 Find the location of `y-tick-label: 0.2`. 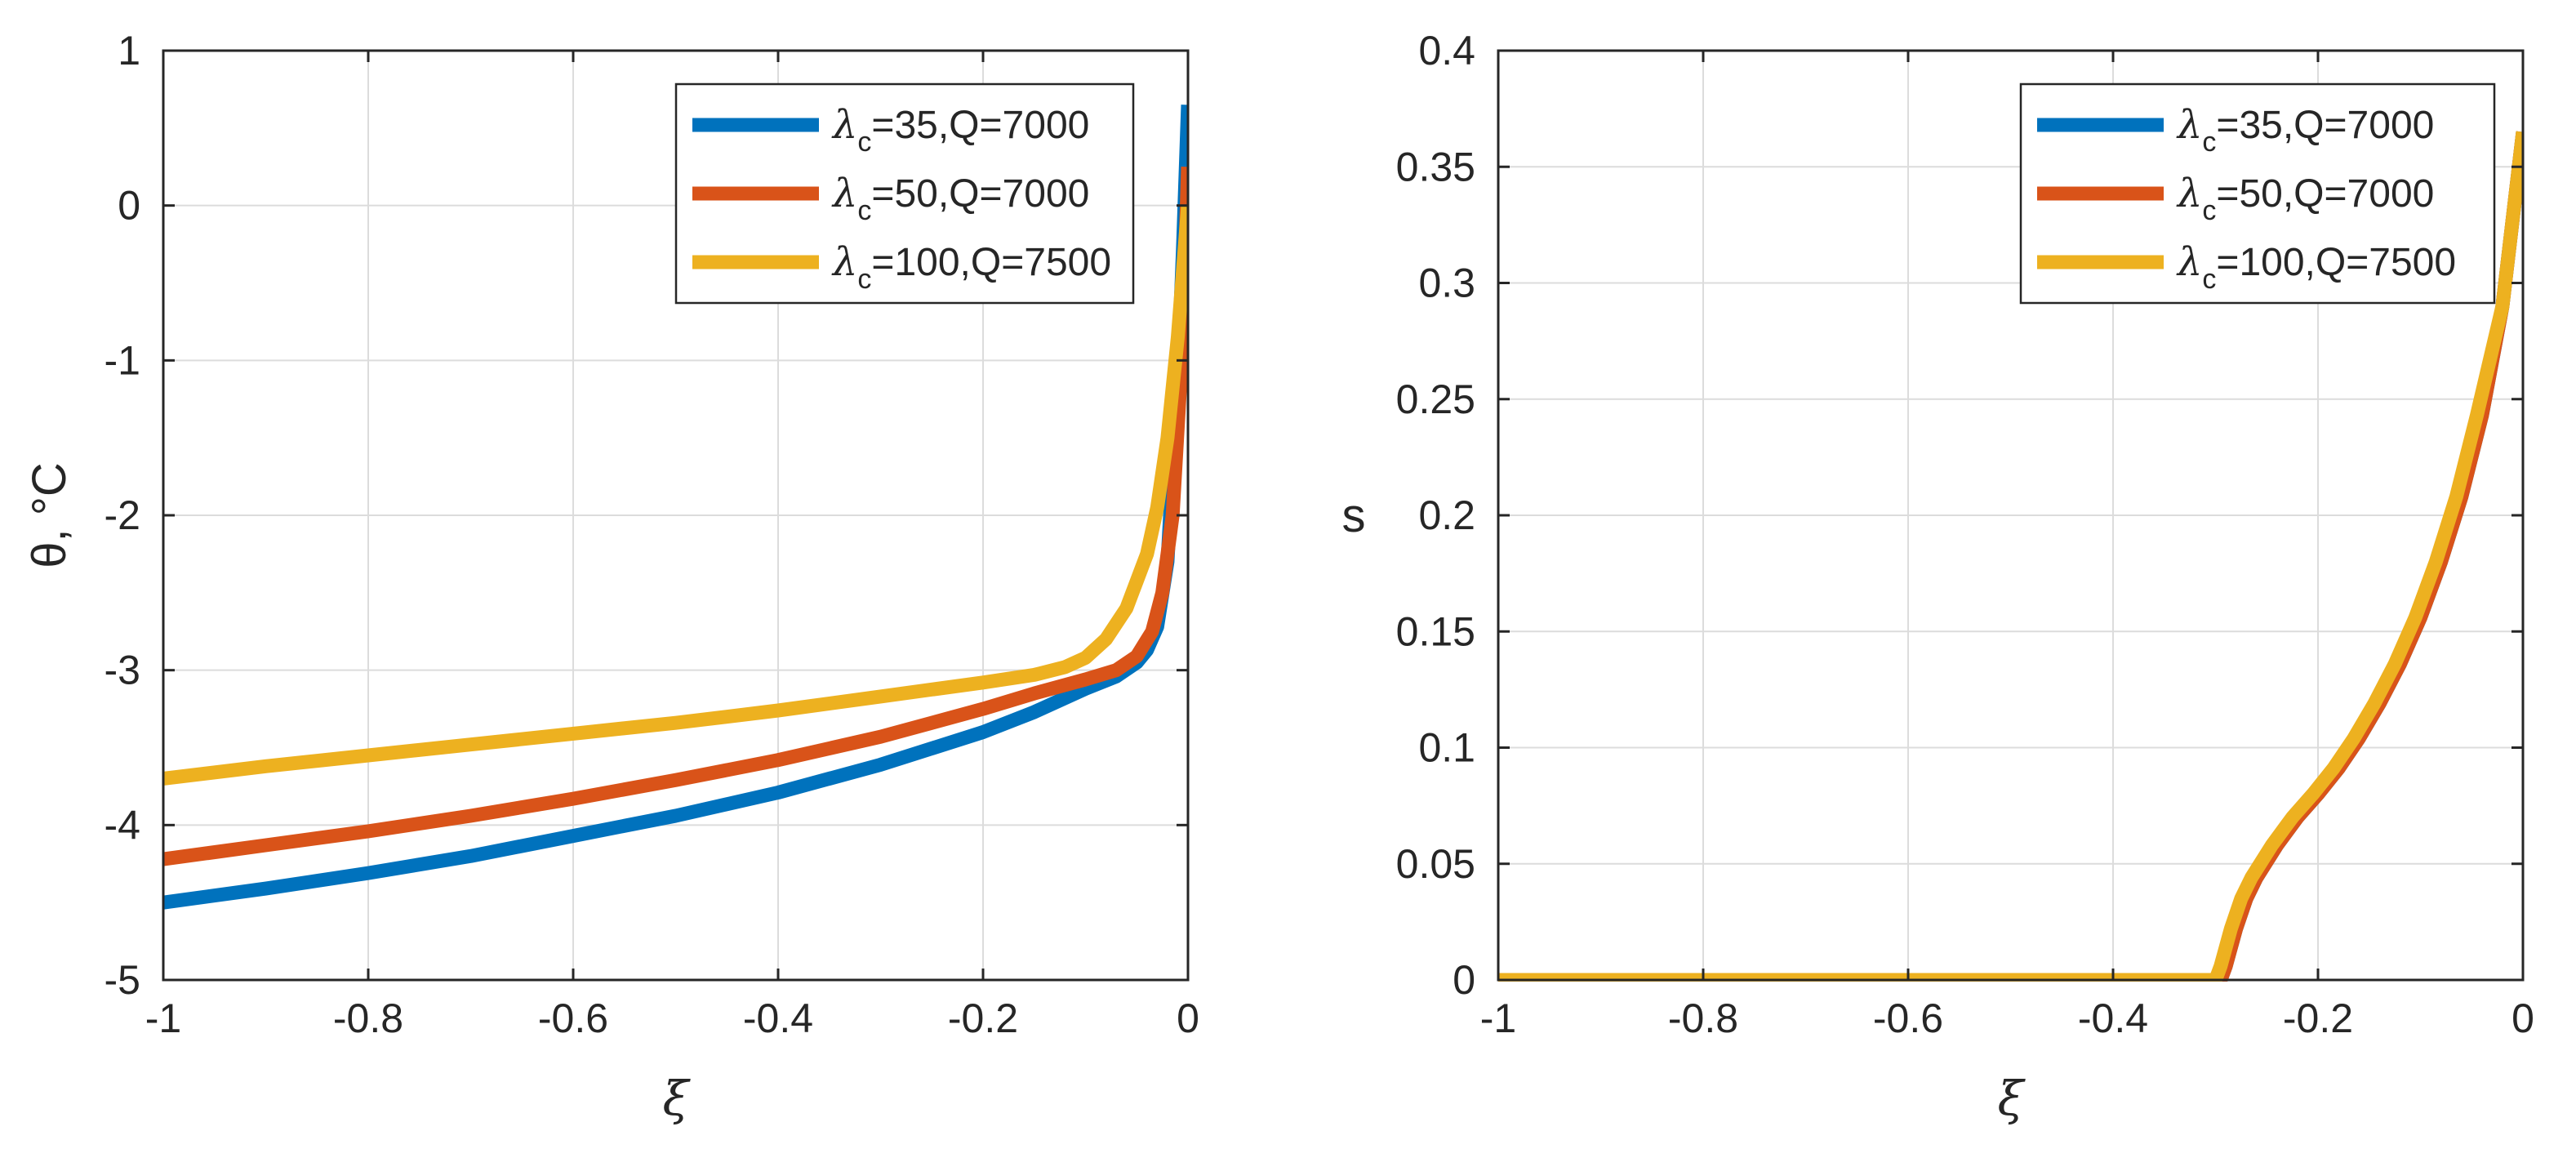

y-tick-label: 0.2 is located at coordinates (1446, 515).